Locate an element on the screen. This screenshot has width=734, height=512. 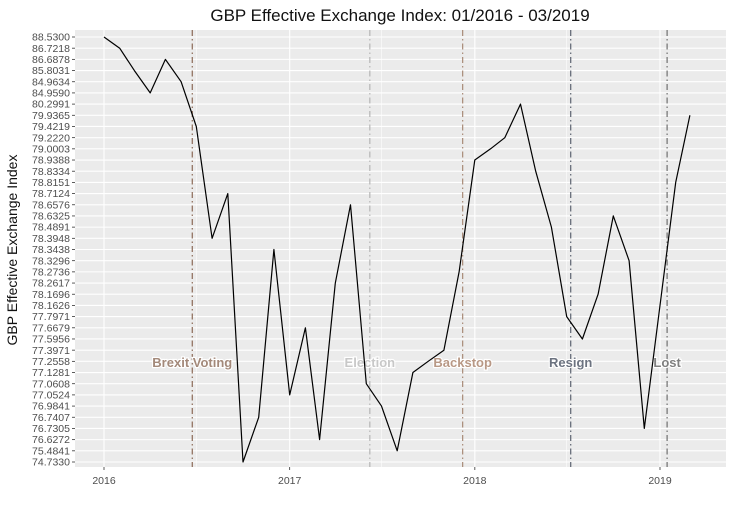
x-tick-label: 2019 is located at coordinates (660, 481).